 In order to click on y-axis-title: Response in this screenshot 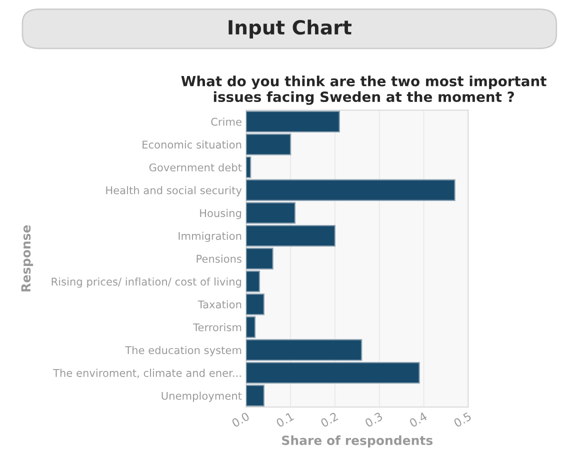, I will do `click(27, 258)`.